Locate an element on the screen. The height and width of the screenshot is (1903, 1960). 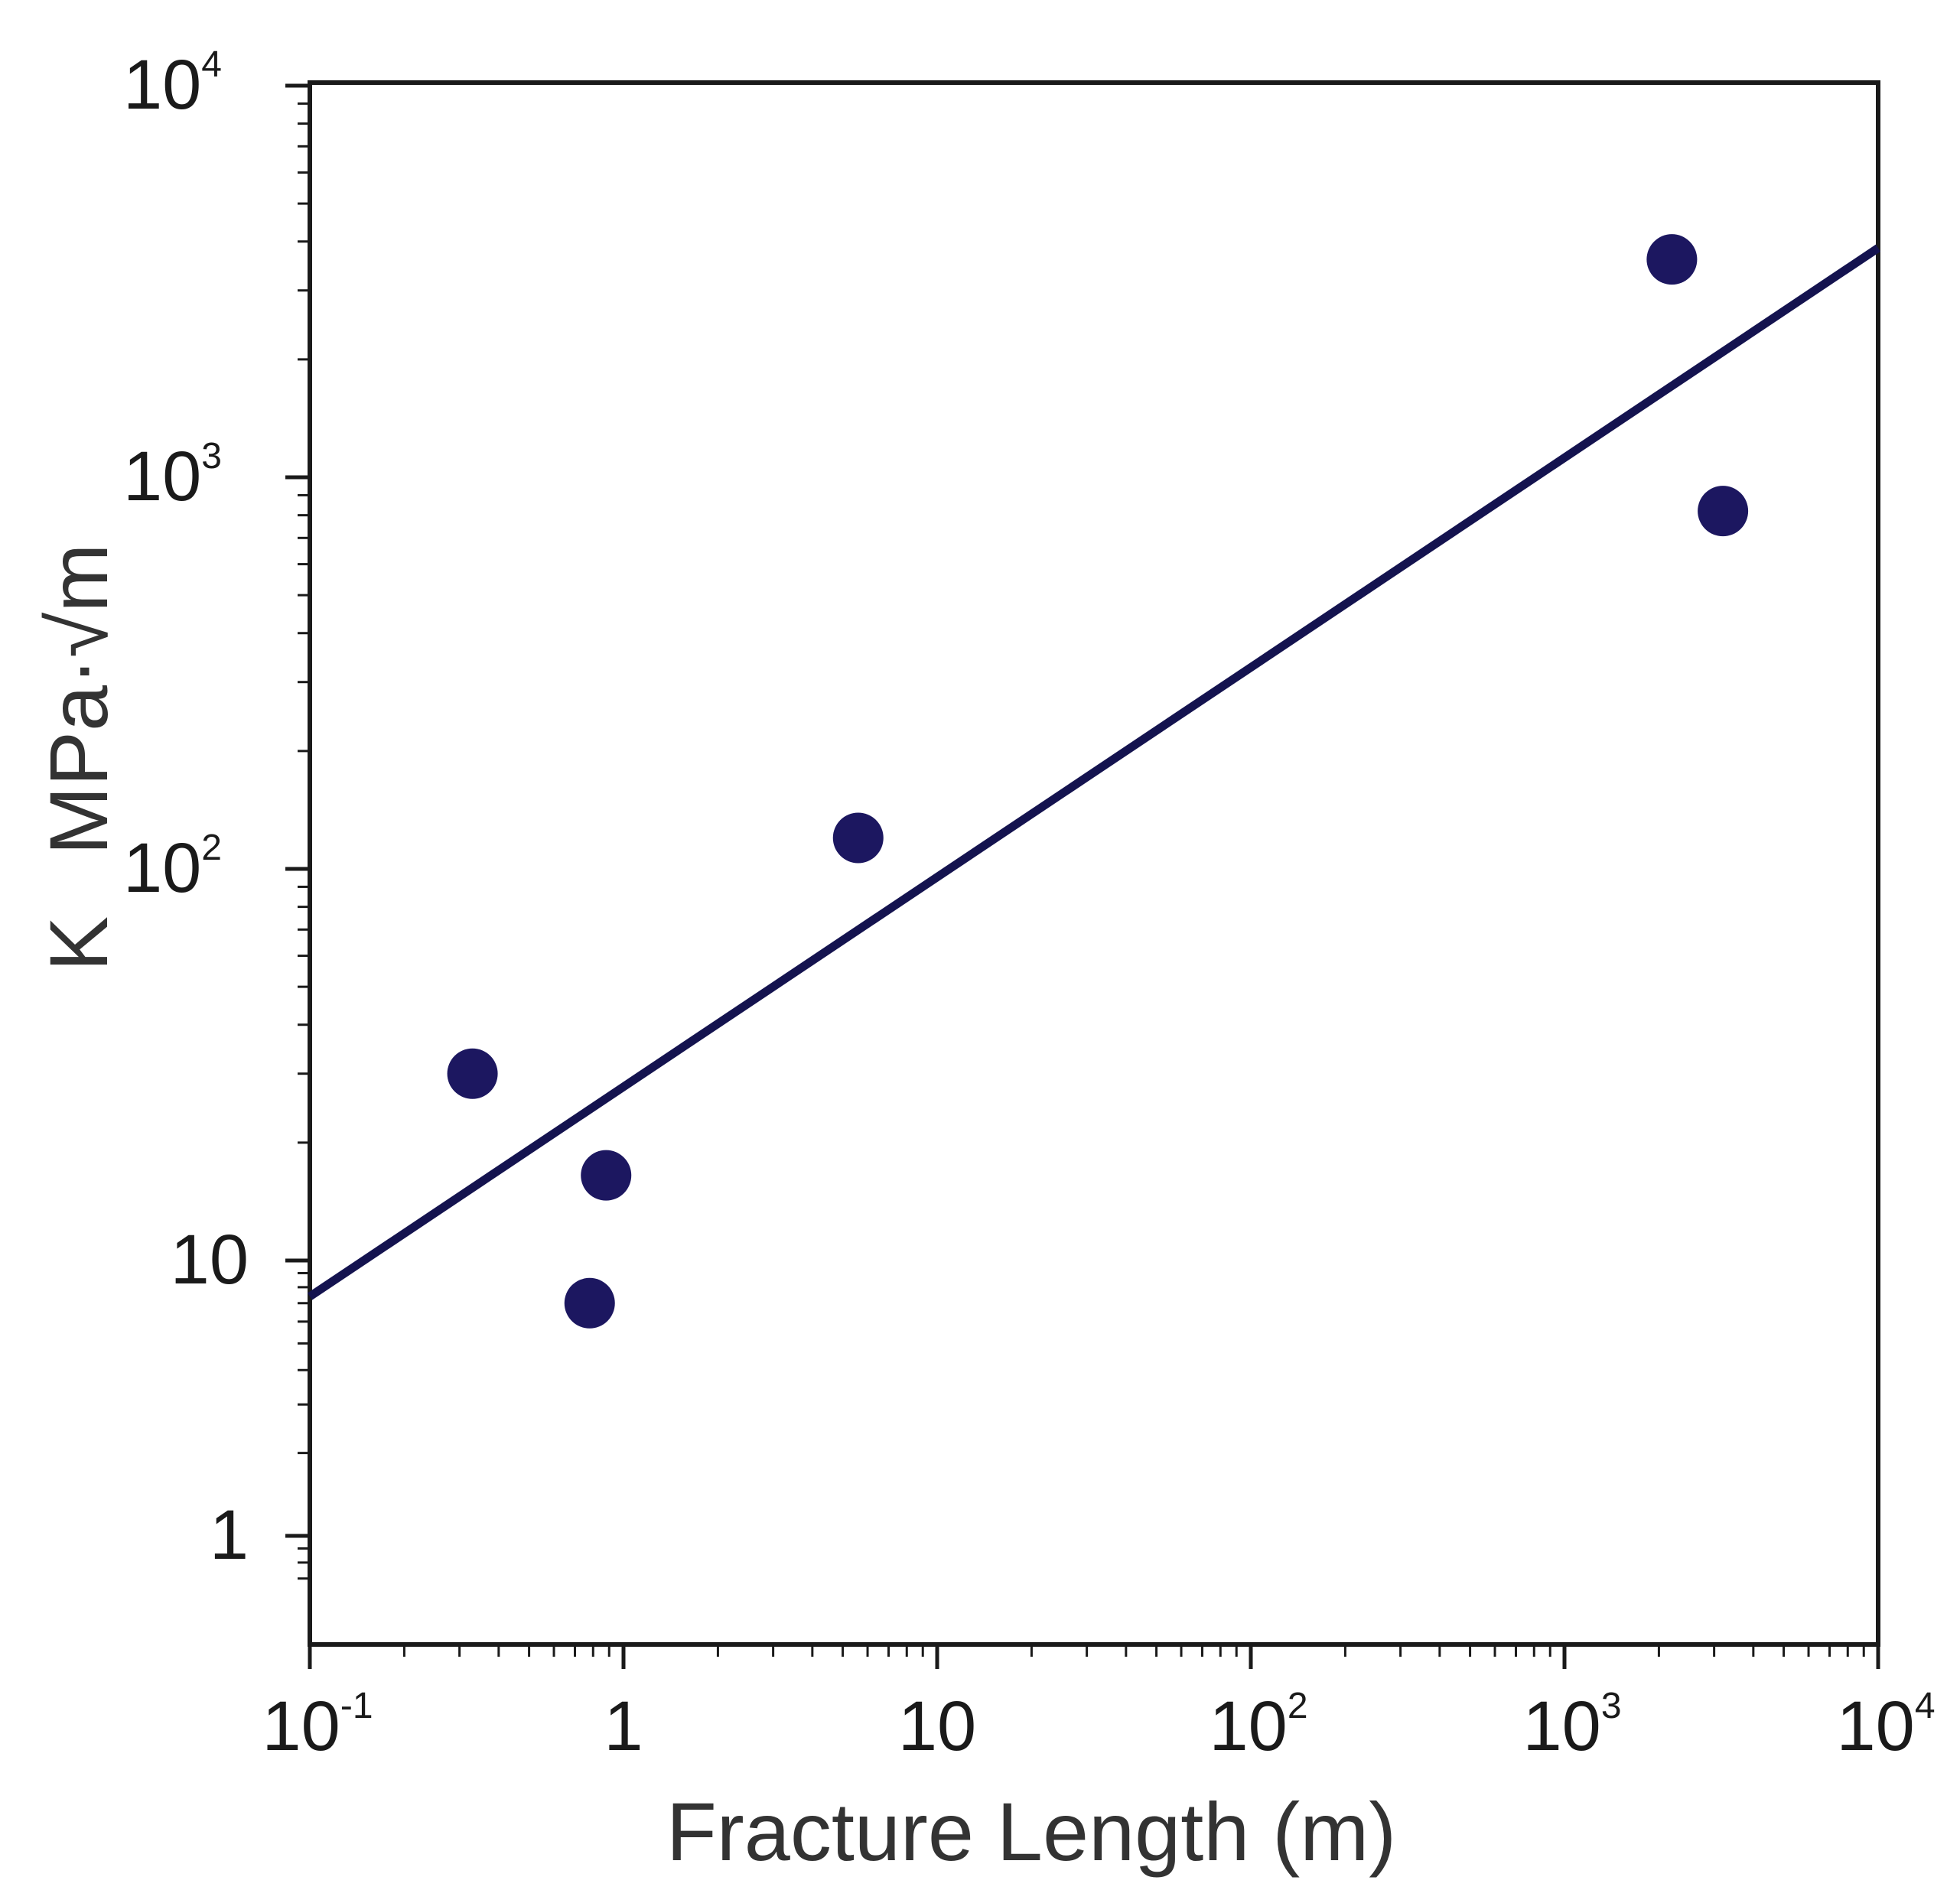
x-tick-label: 10 is located at coordinates (937, 1726).